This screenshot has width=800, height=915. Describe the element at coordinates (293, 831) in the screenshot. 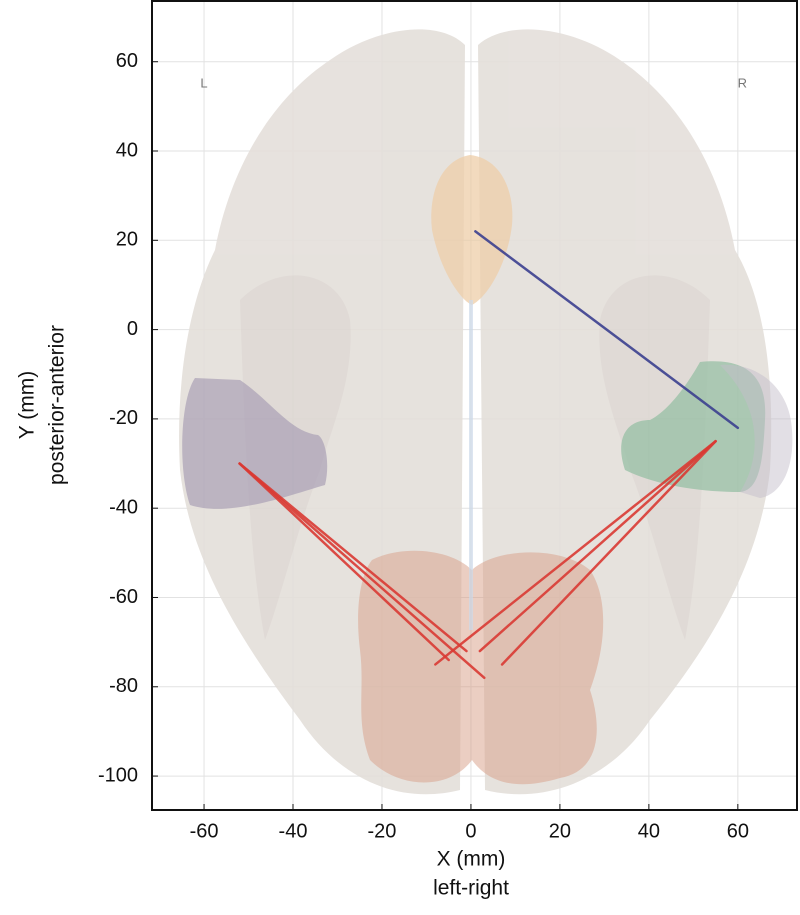

I see `x-tick-label: -40` at that location.